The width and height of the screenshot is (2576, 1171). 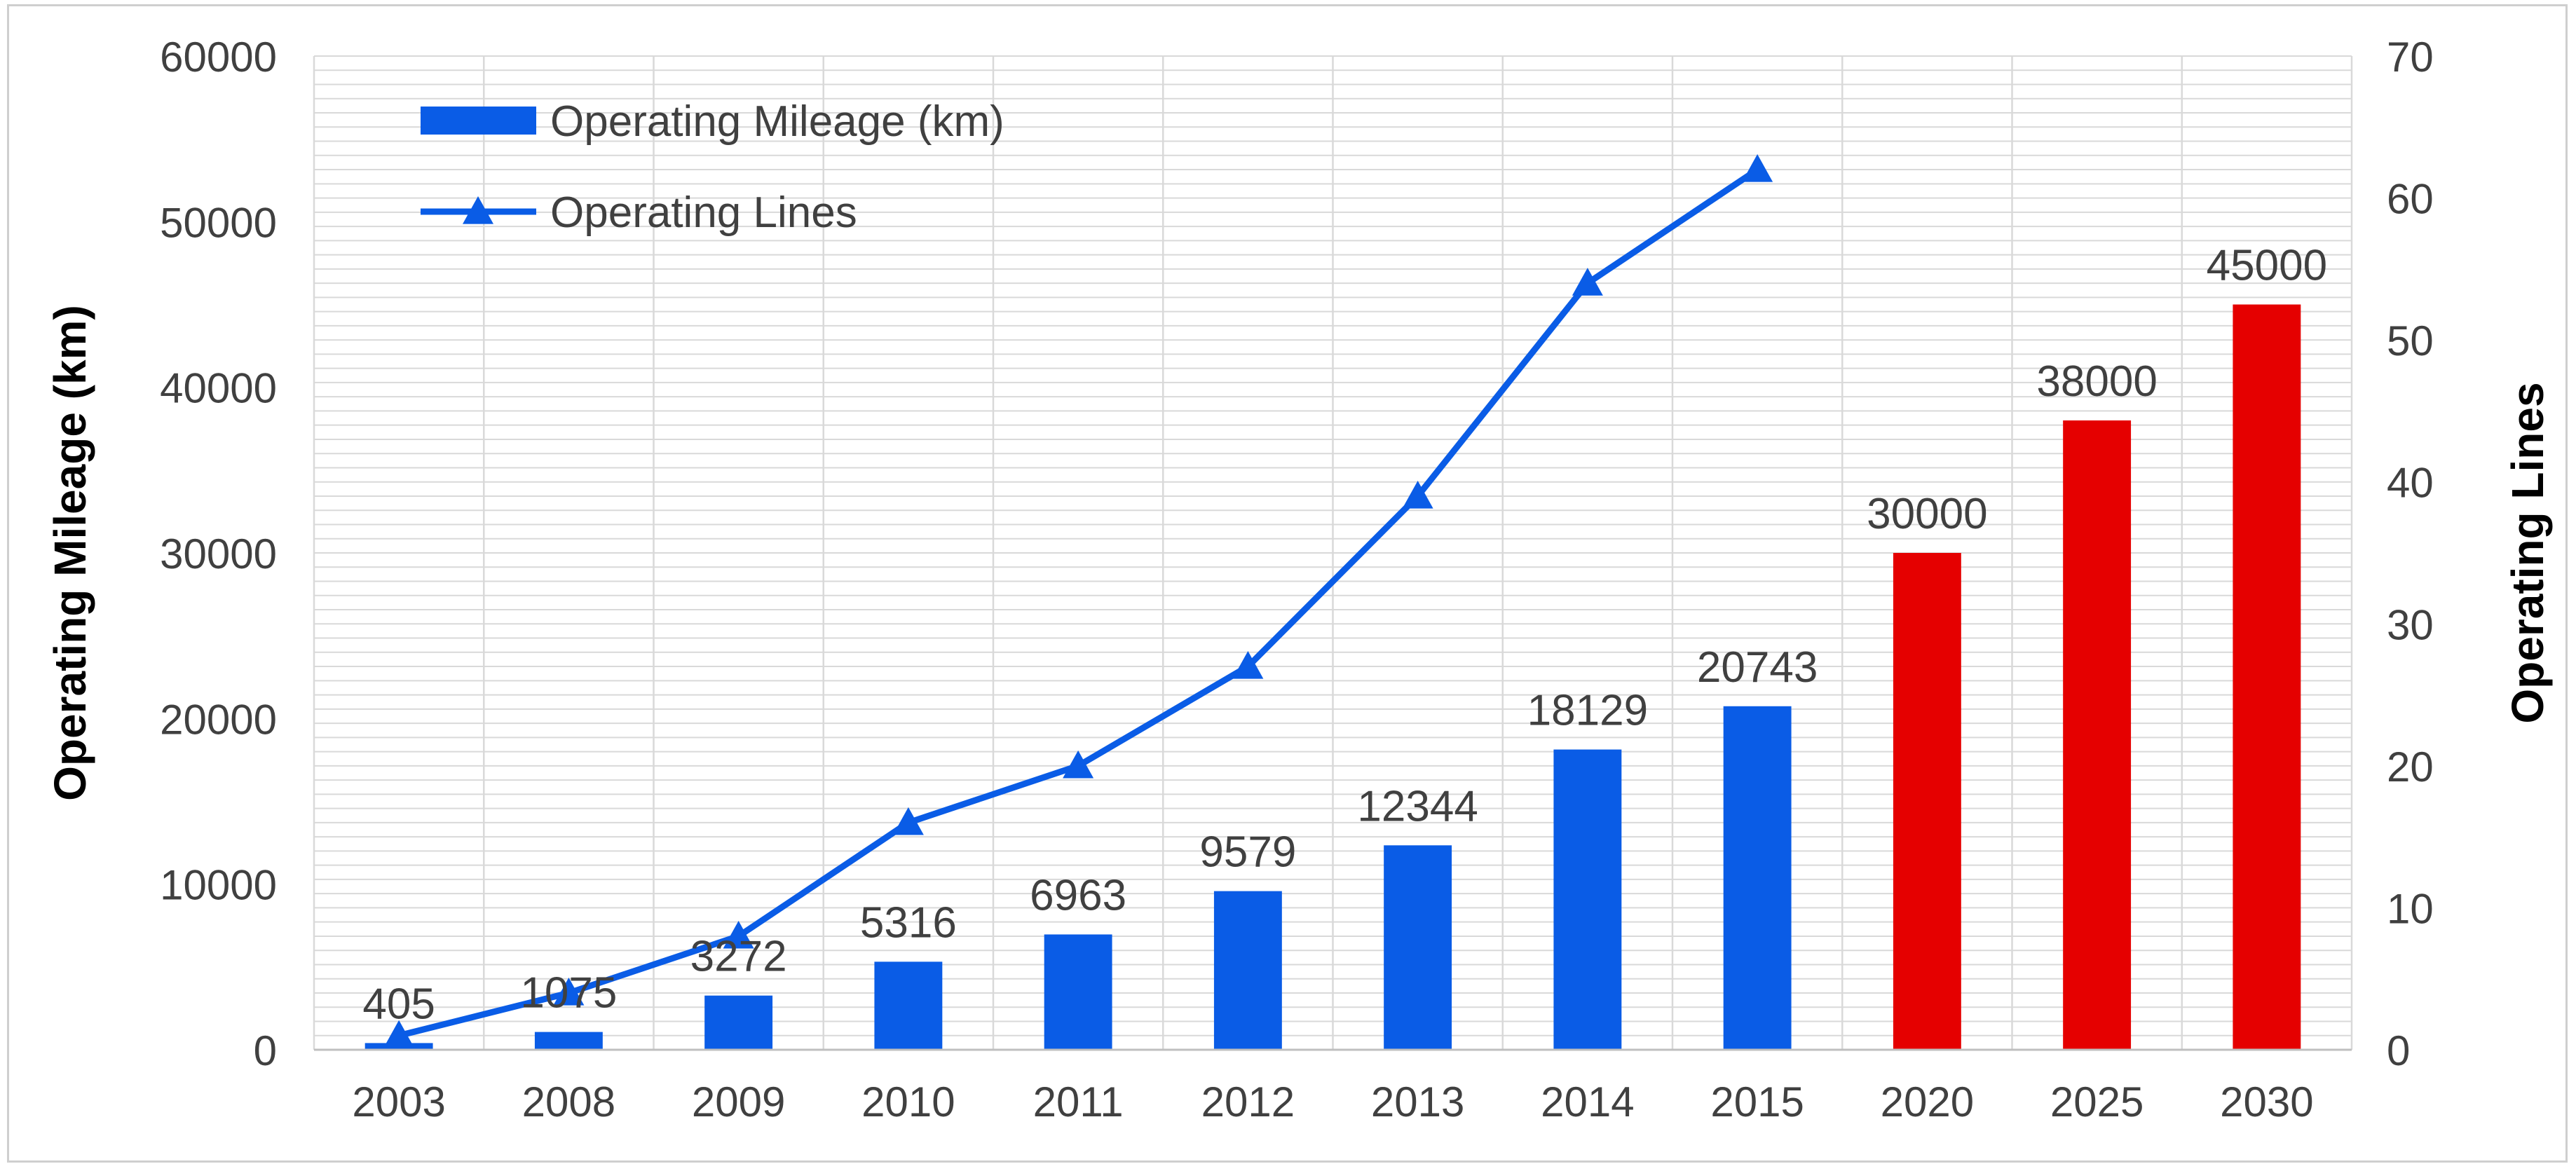 What do you see at coordinates (1248, 1101) in the screenshot?
I see `x-tick-label: 2012` at bounding box center [1248, 1101].